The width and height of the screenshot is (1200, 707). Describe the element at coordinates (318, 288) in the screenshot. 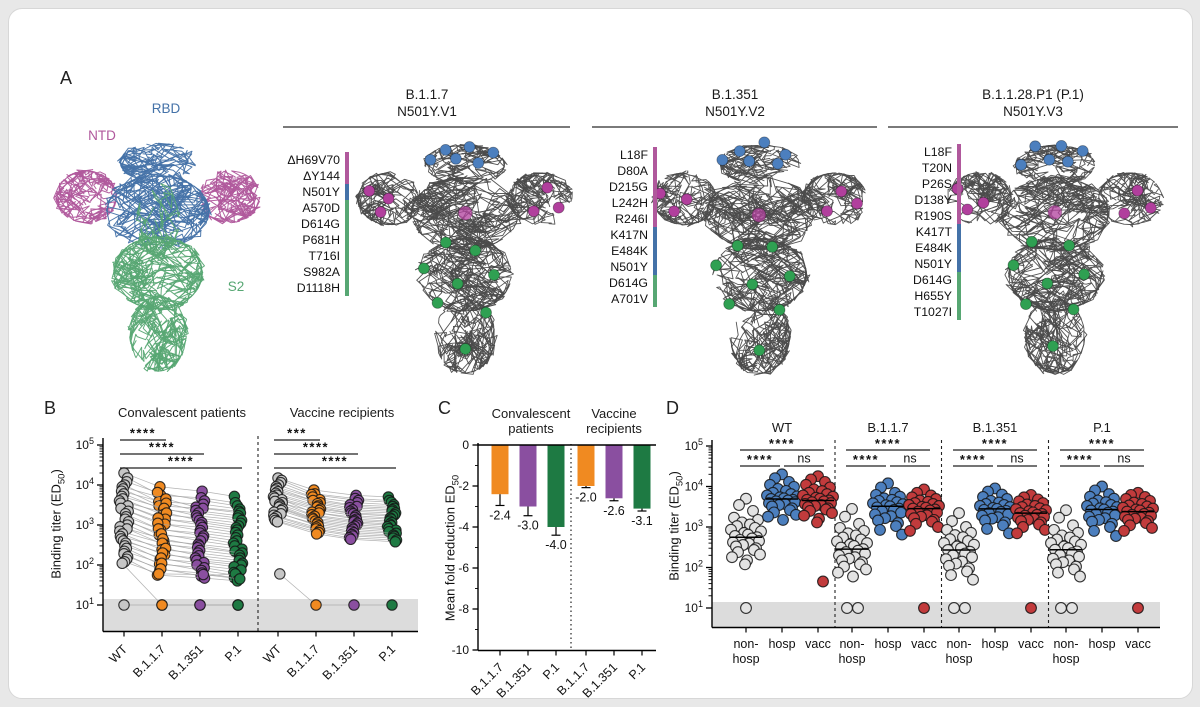

I see `mutation-label: D1118H` at that location.